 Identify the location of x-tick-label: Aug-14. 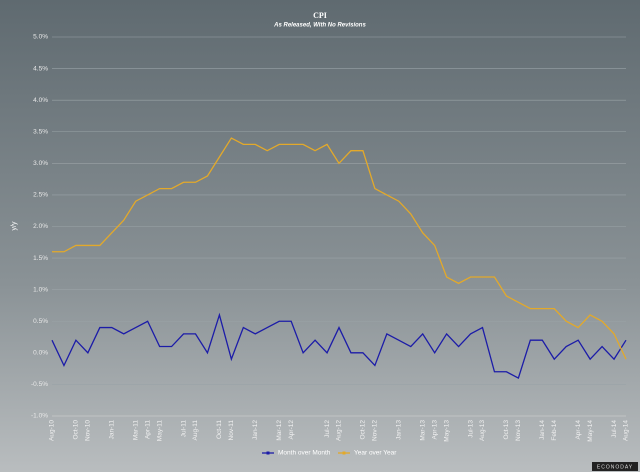
(626, 430).